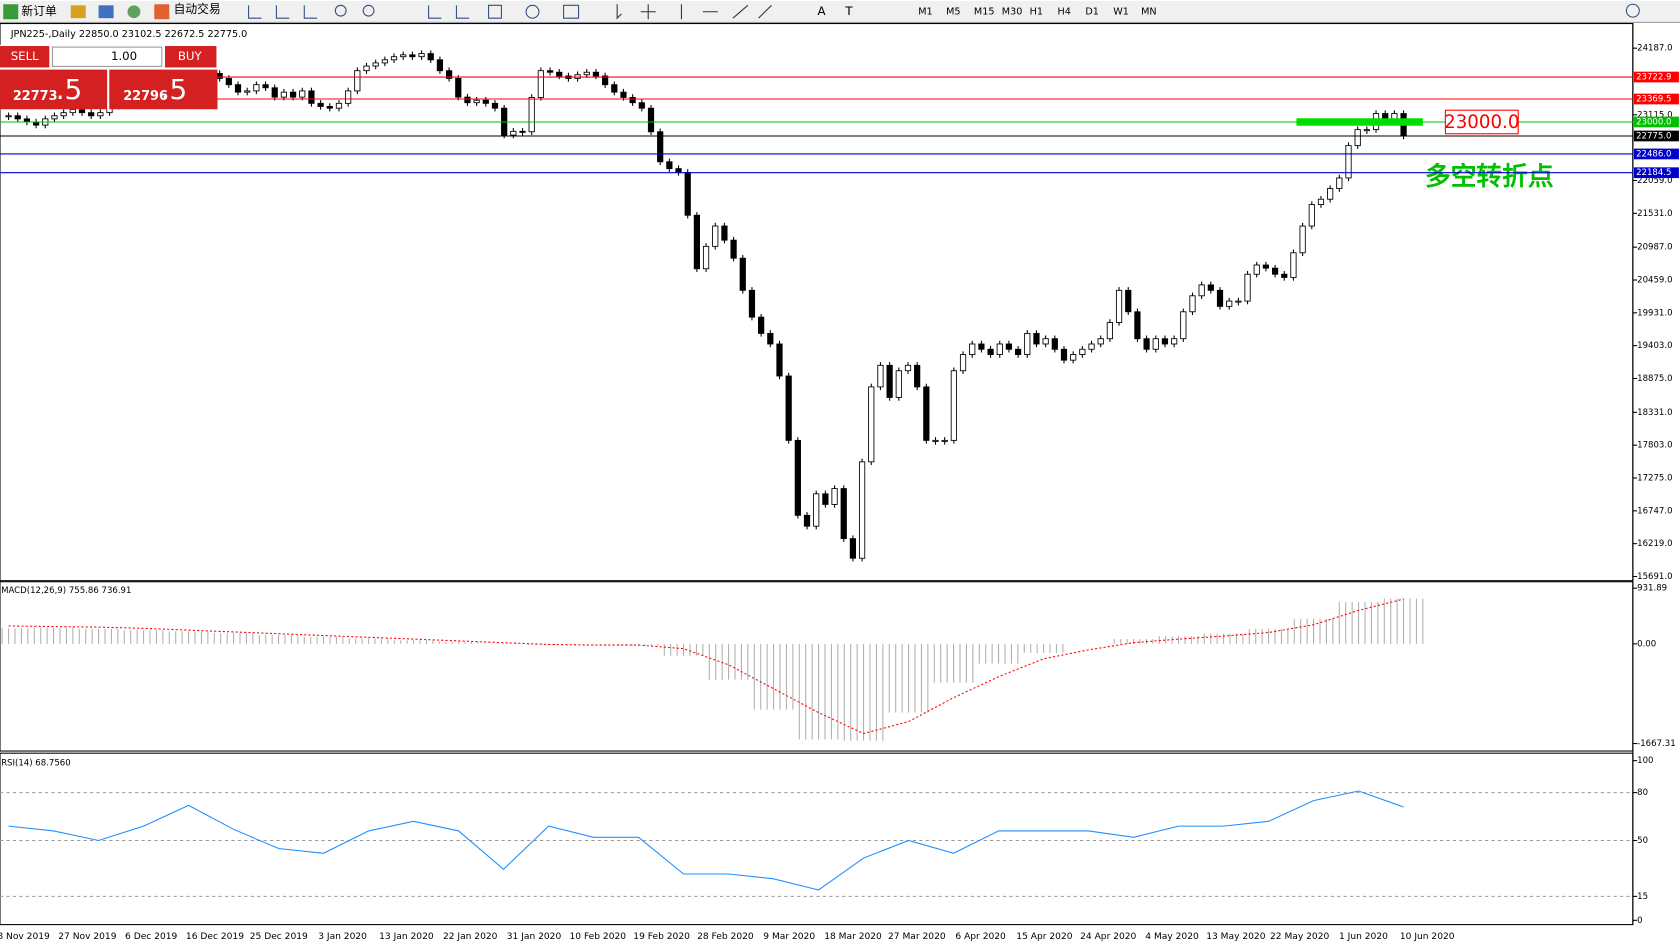 The width and height of the screenshot is (1680, 946). I want to click on timeframe: M1, so click(925, 12).